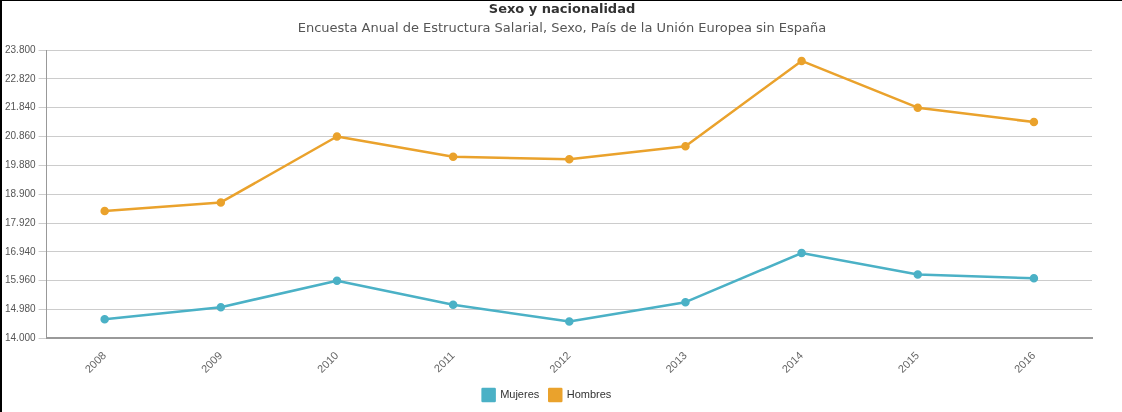 The width and height of the screenshot is (1122, 412). I want to click on chart-title: Sexo y nacionalidad, so click(562, 8).